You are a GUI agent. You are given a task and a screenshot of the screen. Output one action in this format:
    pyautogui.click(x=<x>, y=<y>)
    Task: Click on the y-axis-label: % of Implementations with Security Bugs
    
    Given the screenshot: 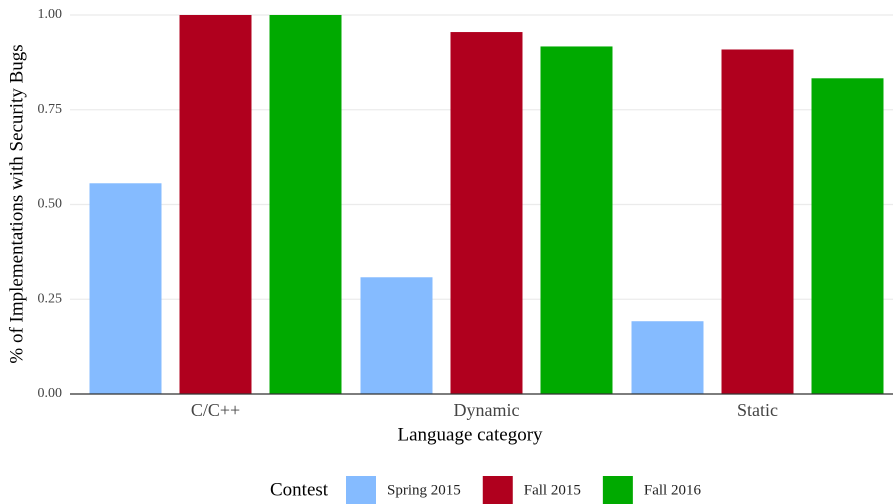 What is the action you would take?
    pyautogui.click(x=16, y=203)
    